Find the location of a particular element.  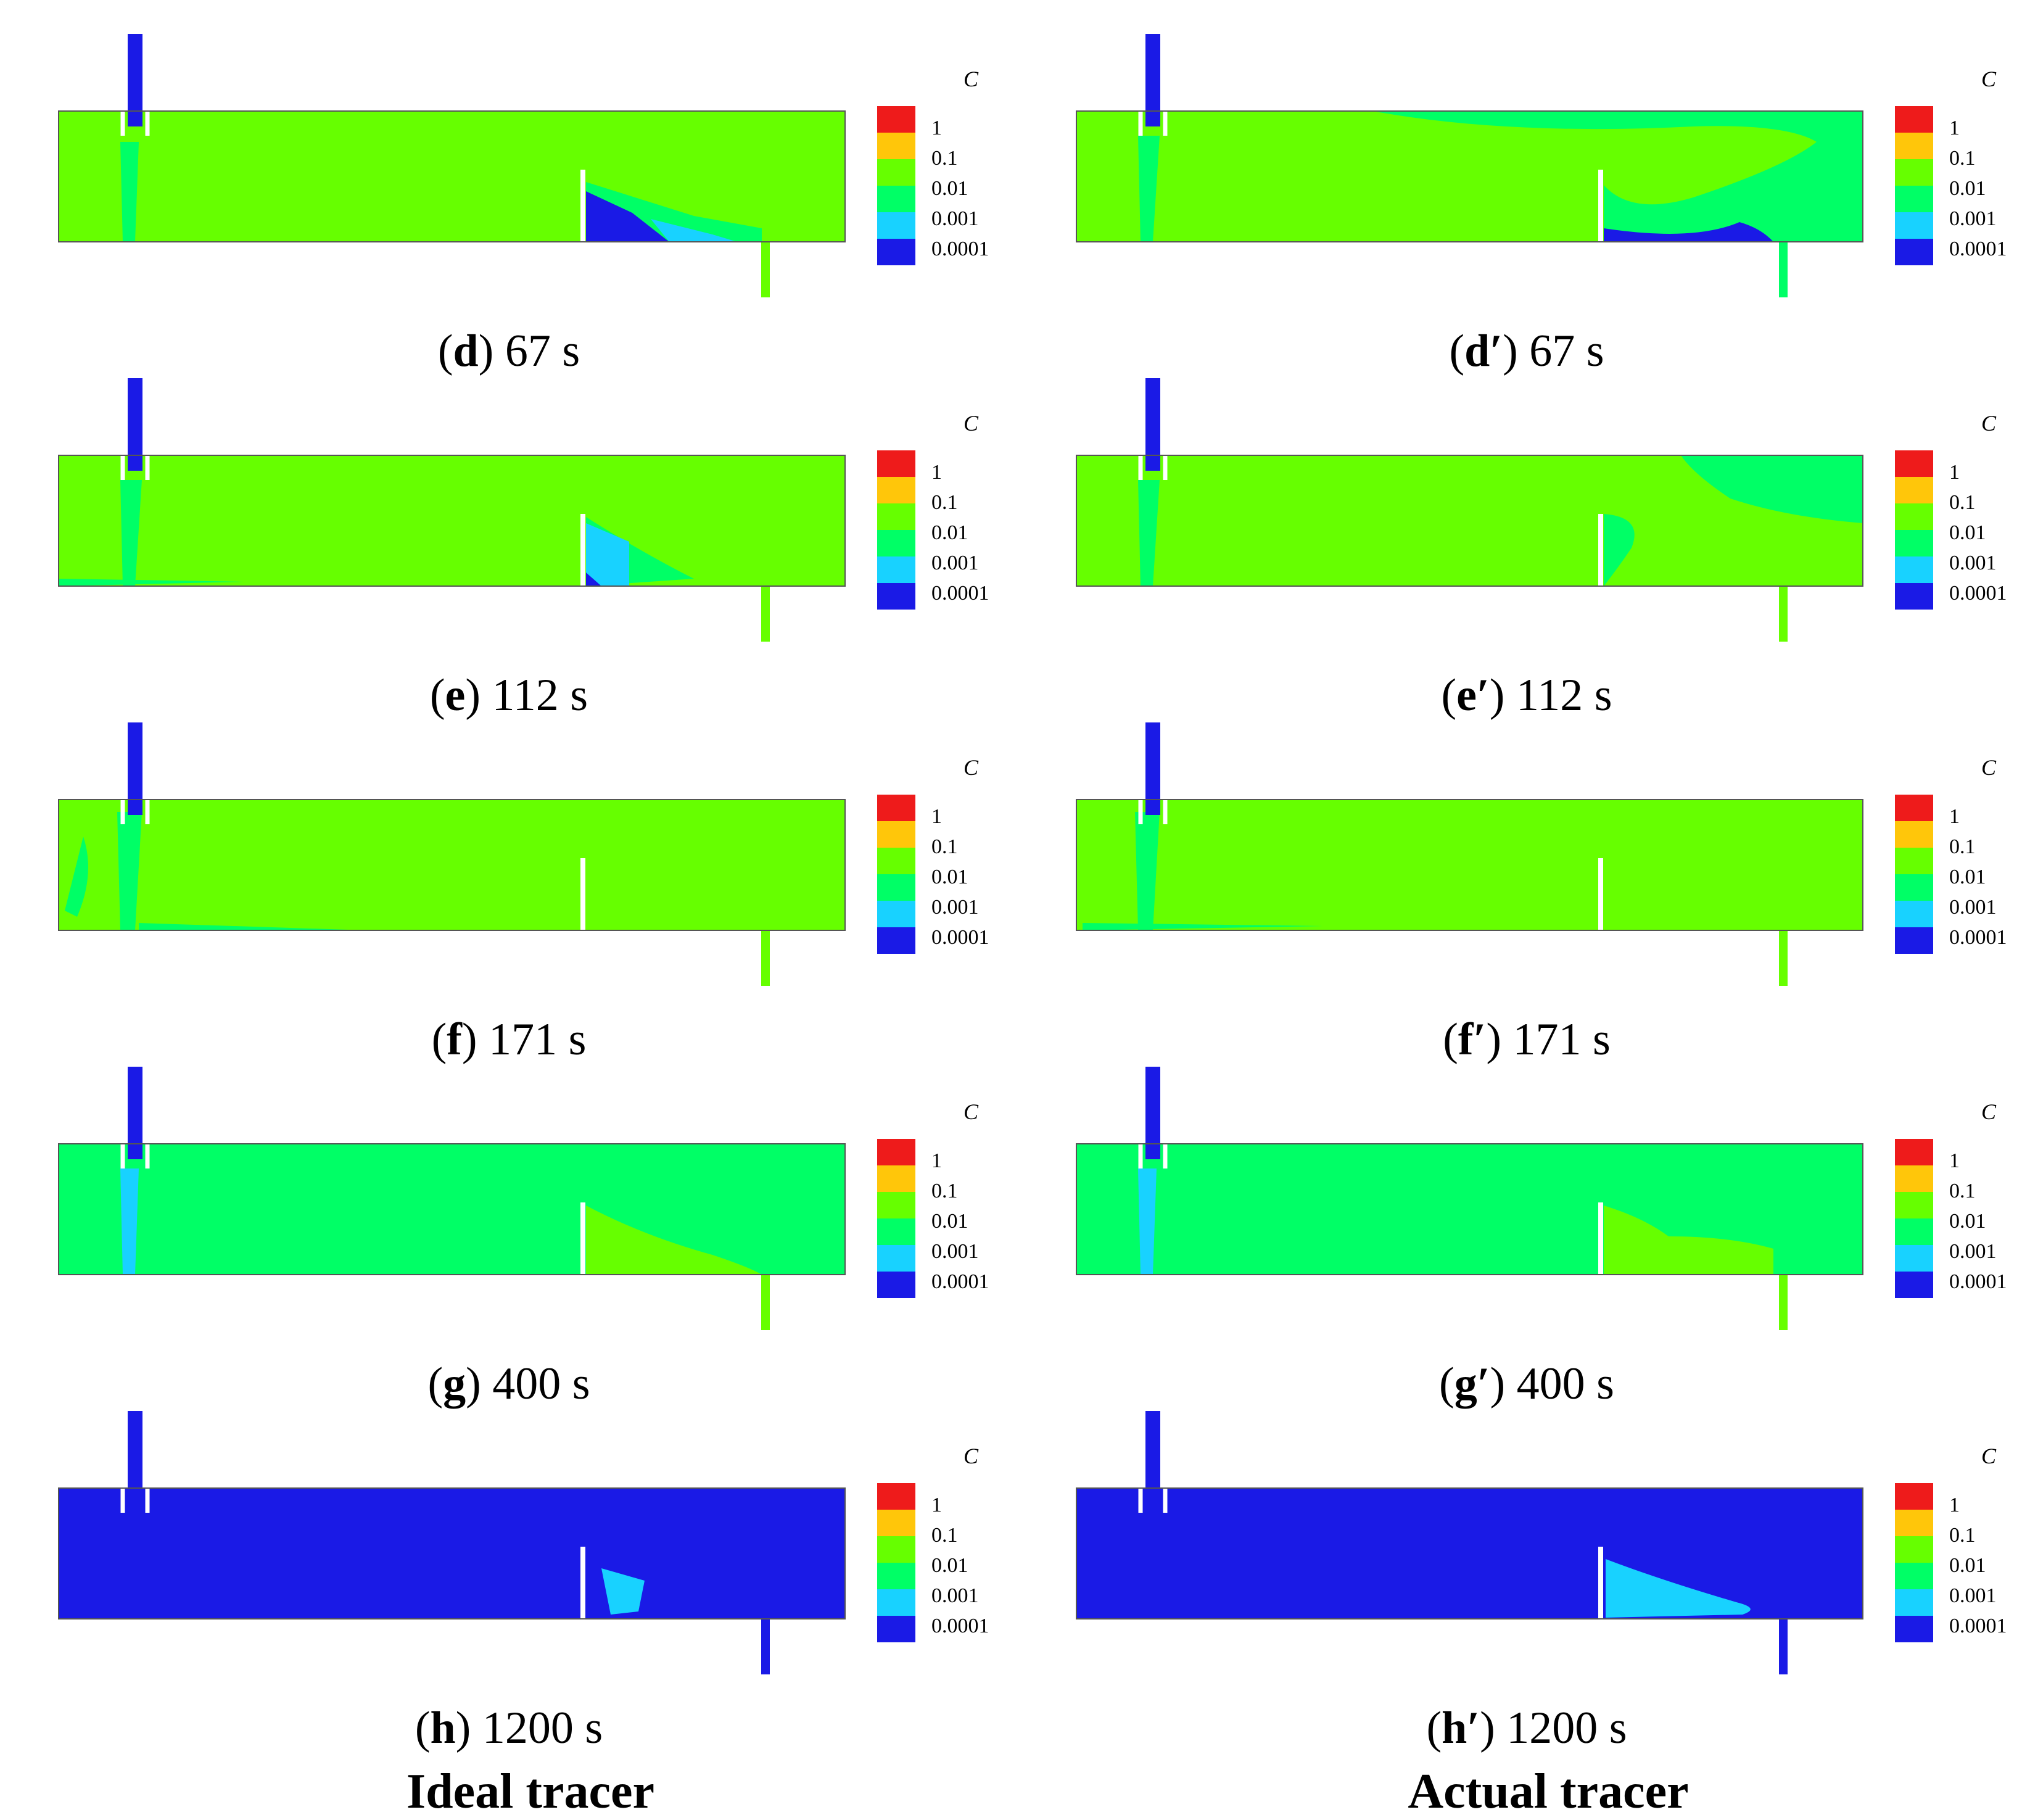

caption-letter: e is located at coordinates (455, 696).